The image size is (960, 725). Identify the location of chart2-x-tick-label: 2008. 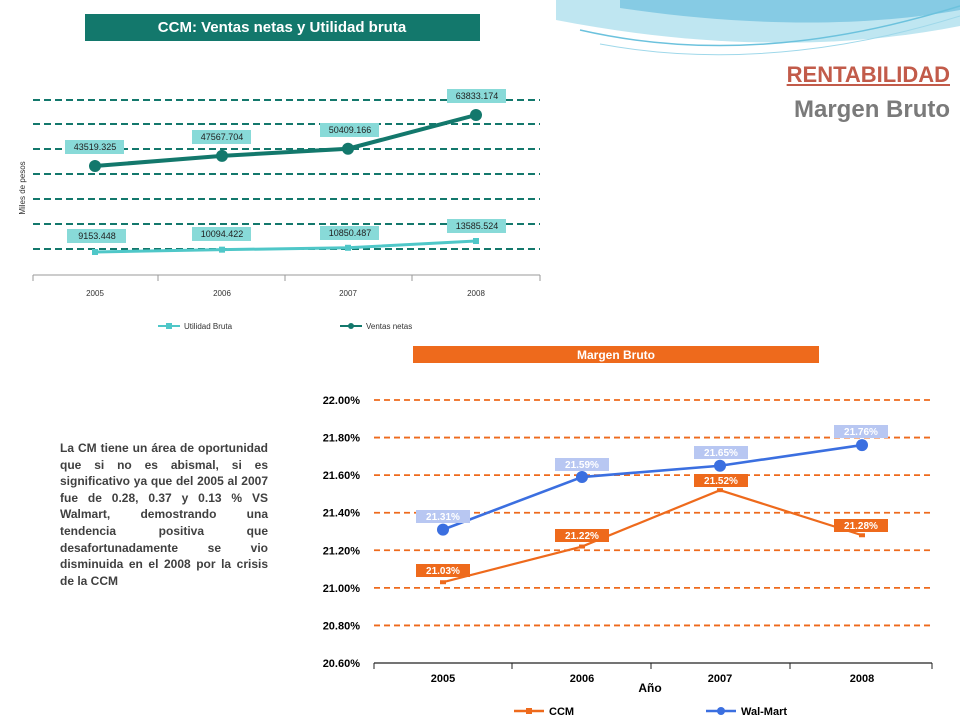
(862, 679).